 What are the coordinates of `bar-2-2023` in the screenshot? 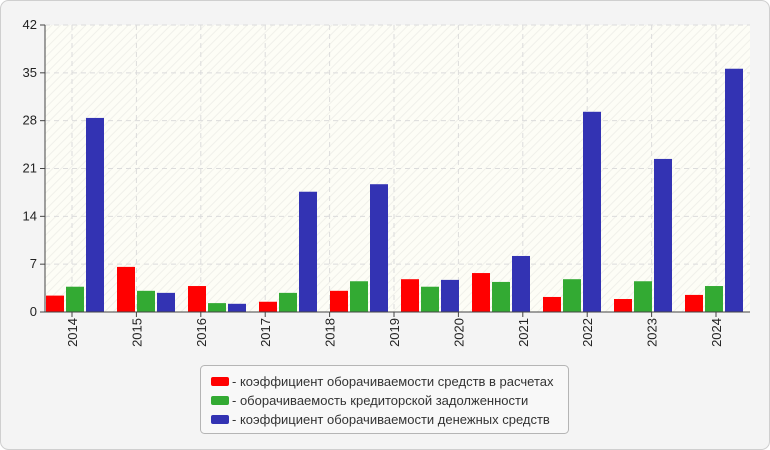 It's located at (714, 299).